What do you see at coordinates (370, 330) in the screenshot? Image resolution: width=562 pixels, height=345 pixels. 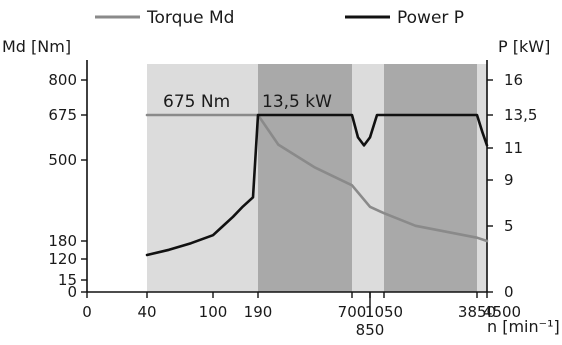 I see `x-tick-label-5: 850` at bounding box center [370, 330].